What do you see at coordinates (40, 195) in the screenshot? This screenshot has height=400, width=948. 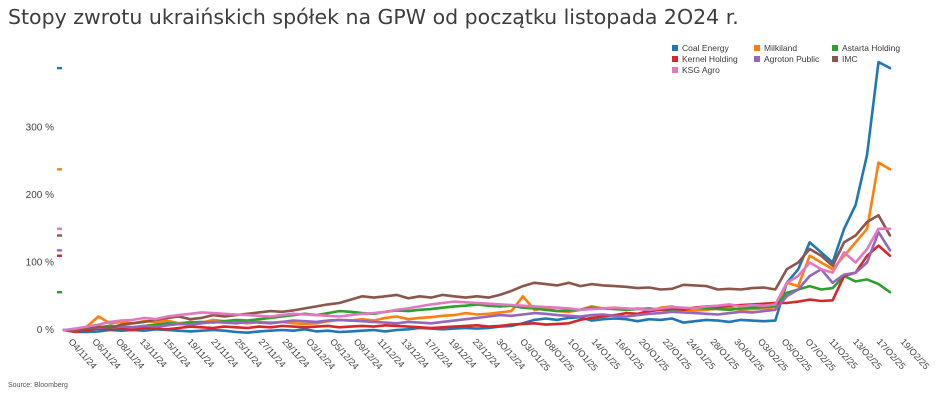 I see `y-tick-label: 200 %` at bounding box center [40, 195].